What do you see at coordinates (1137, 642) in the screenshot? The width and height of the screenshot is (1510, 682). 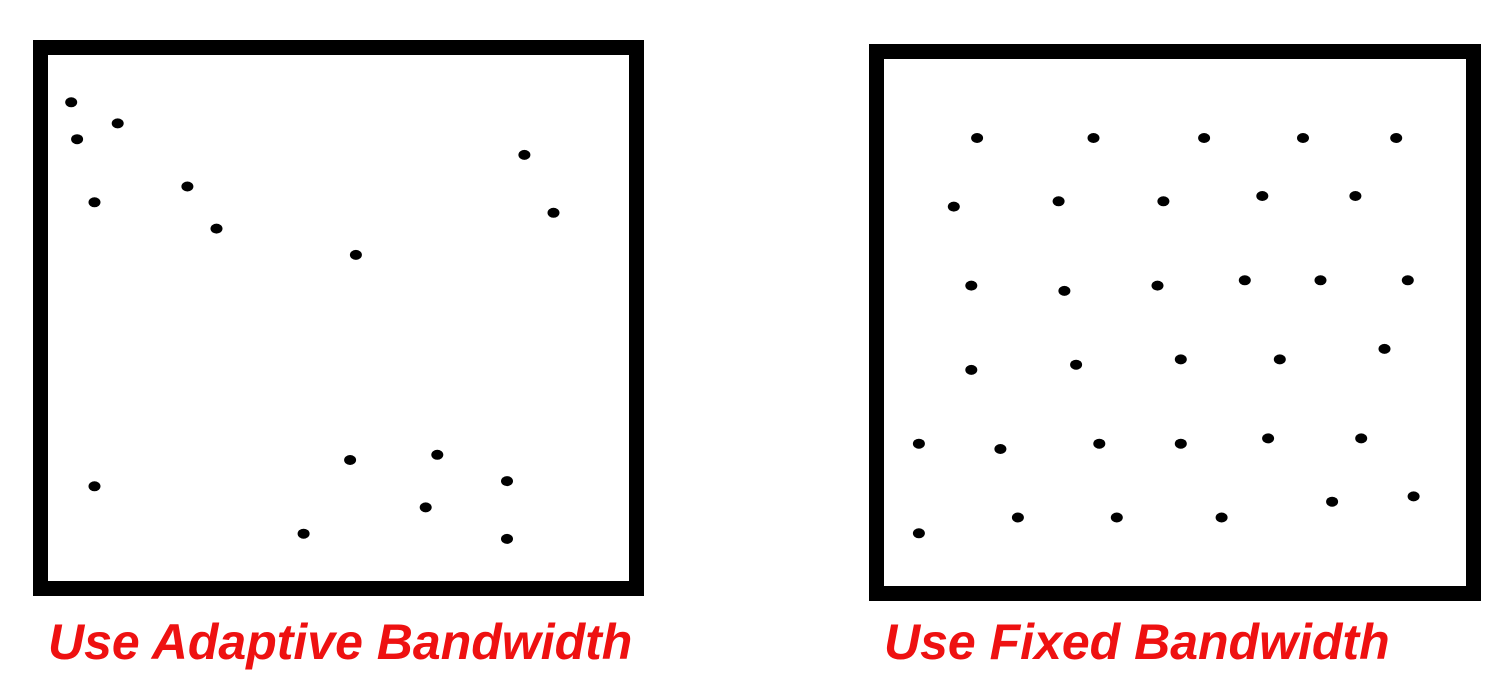 I see `fixed-bandwidth-caption: Use Fixed Bandwidth` at bounding box center [1137, 642].